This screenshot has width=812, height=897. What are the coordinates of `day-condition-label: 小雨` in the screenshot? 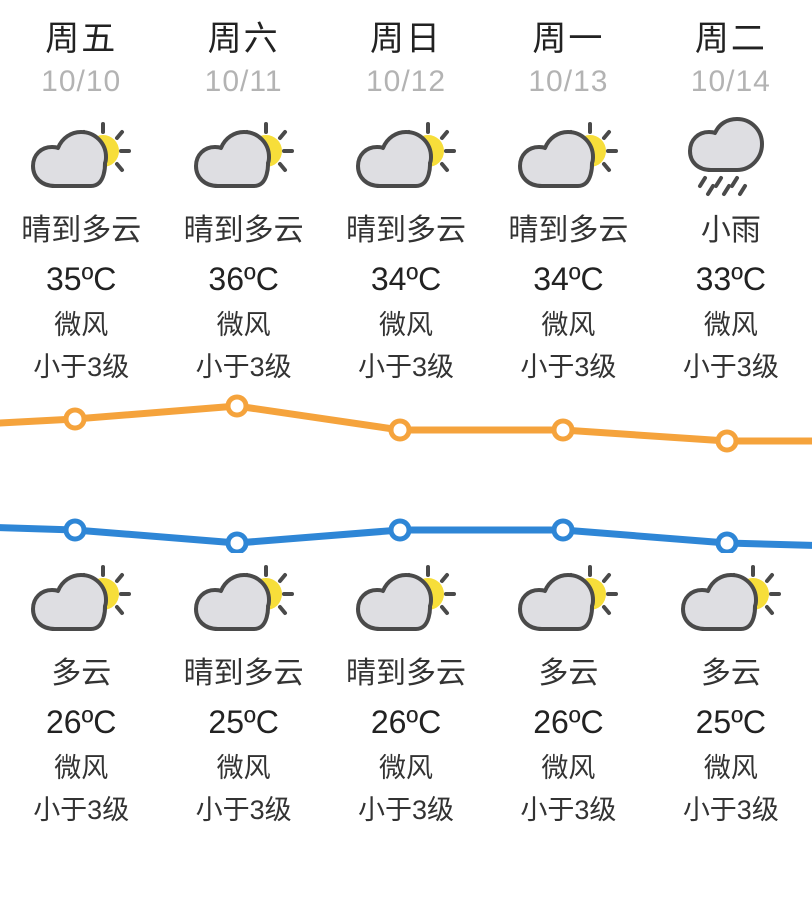 It's located at (730, 230).